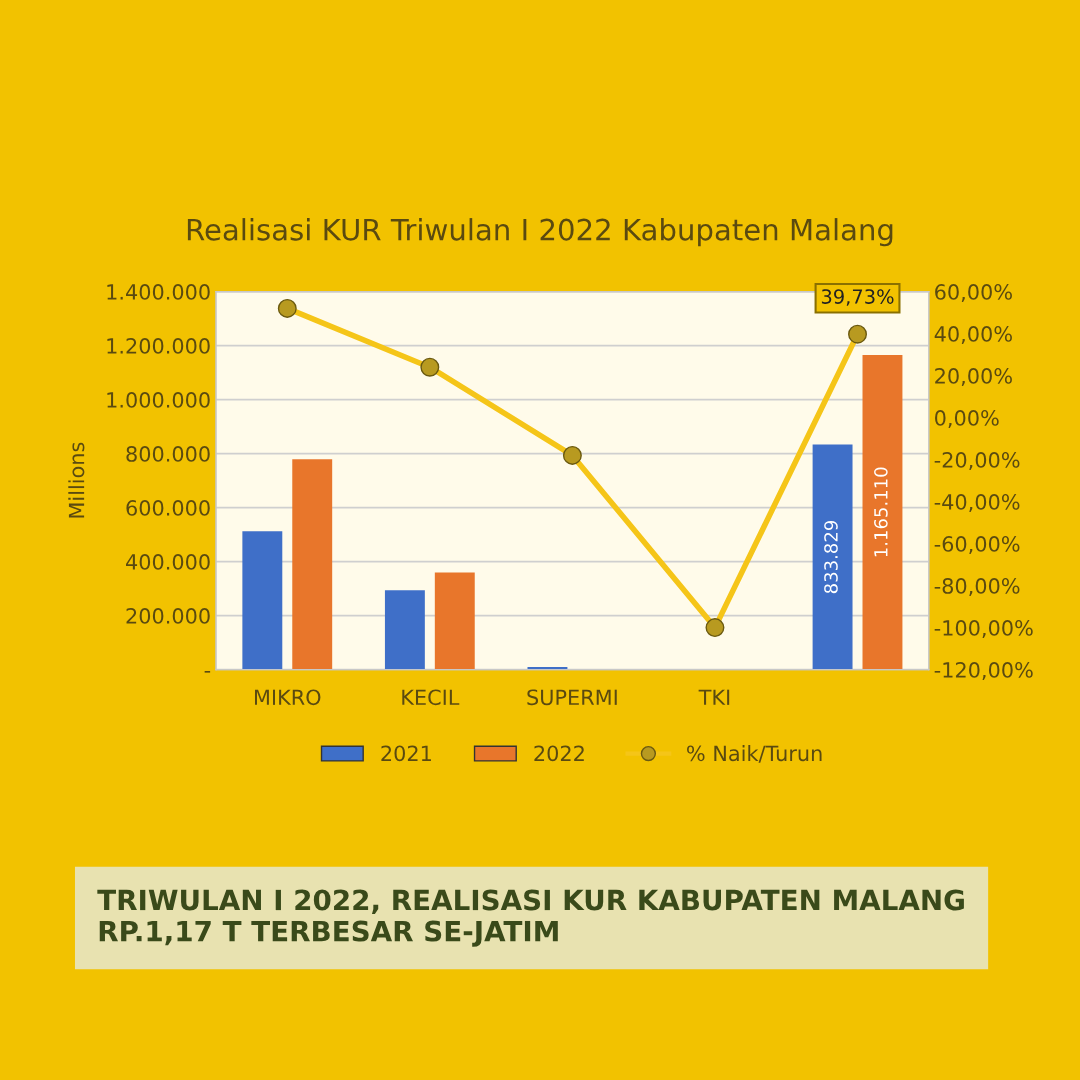 The height and width of the screenshot is (1080, 1080). I want to click on y2-tick-label: 20,00%, so click(973, 377).